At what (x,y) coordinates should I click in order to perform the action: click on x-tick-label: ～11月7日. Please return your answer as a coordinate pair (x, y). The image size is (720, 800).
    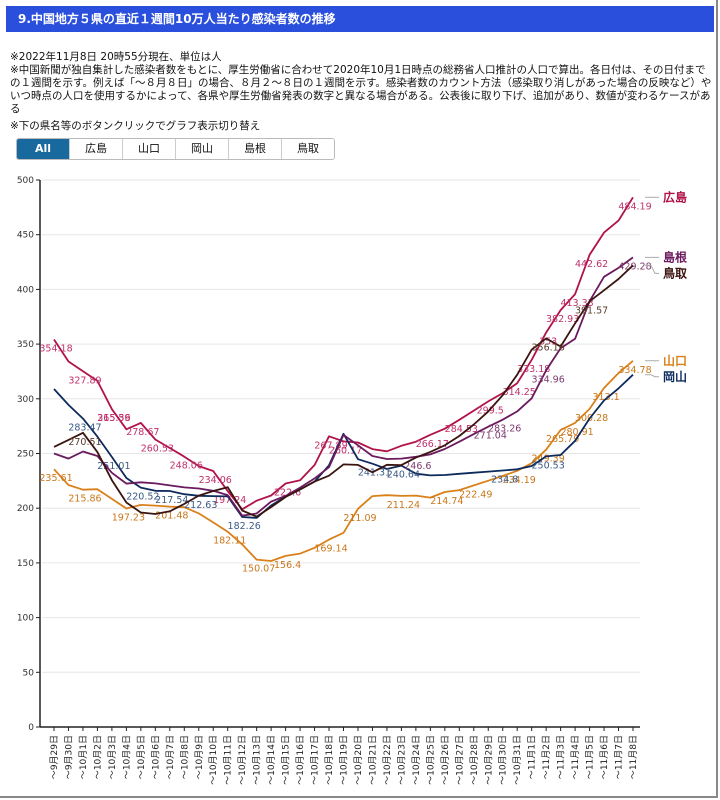
    Looking at the image, I should click on (619, 757).